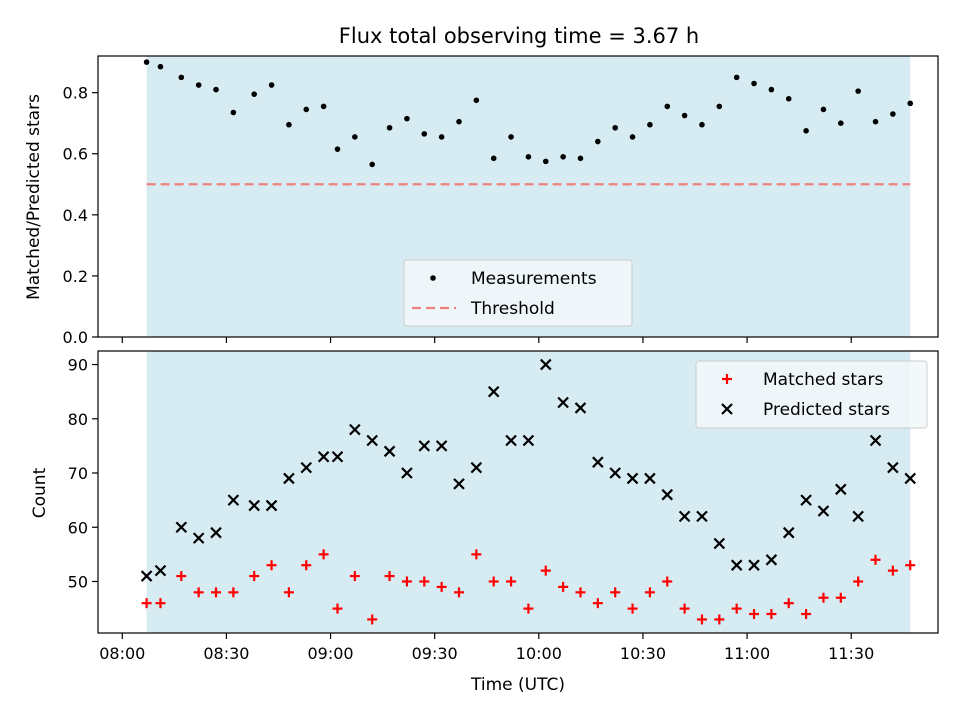 This screenshot has width=960, height=720. What do you see at coordinates (75, 276) in the screenshot?
I see `y-tick-label: 0.2` at bounding box center [75, 276].